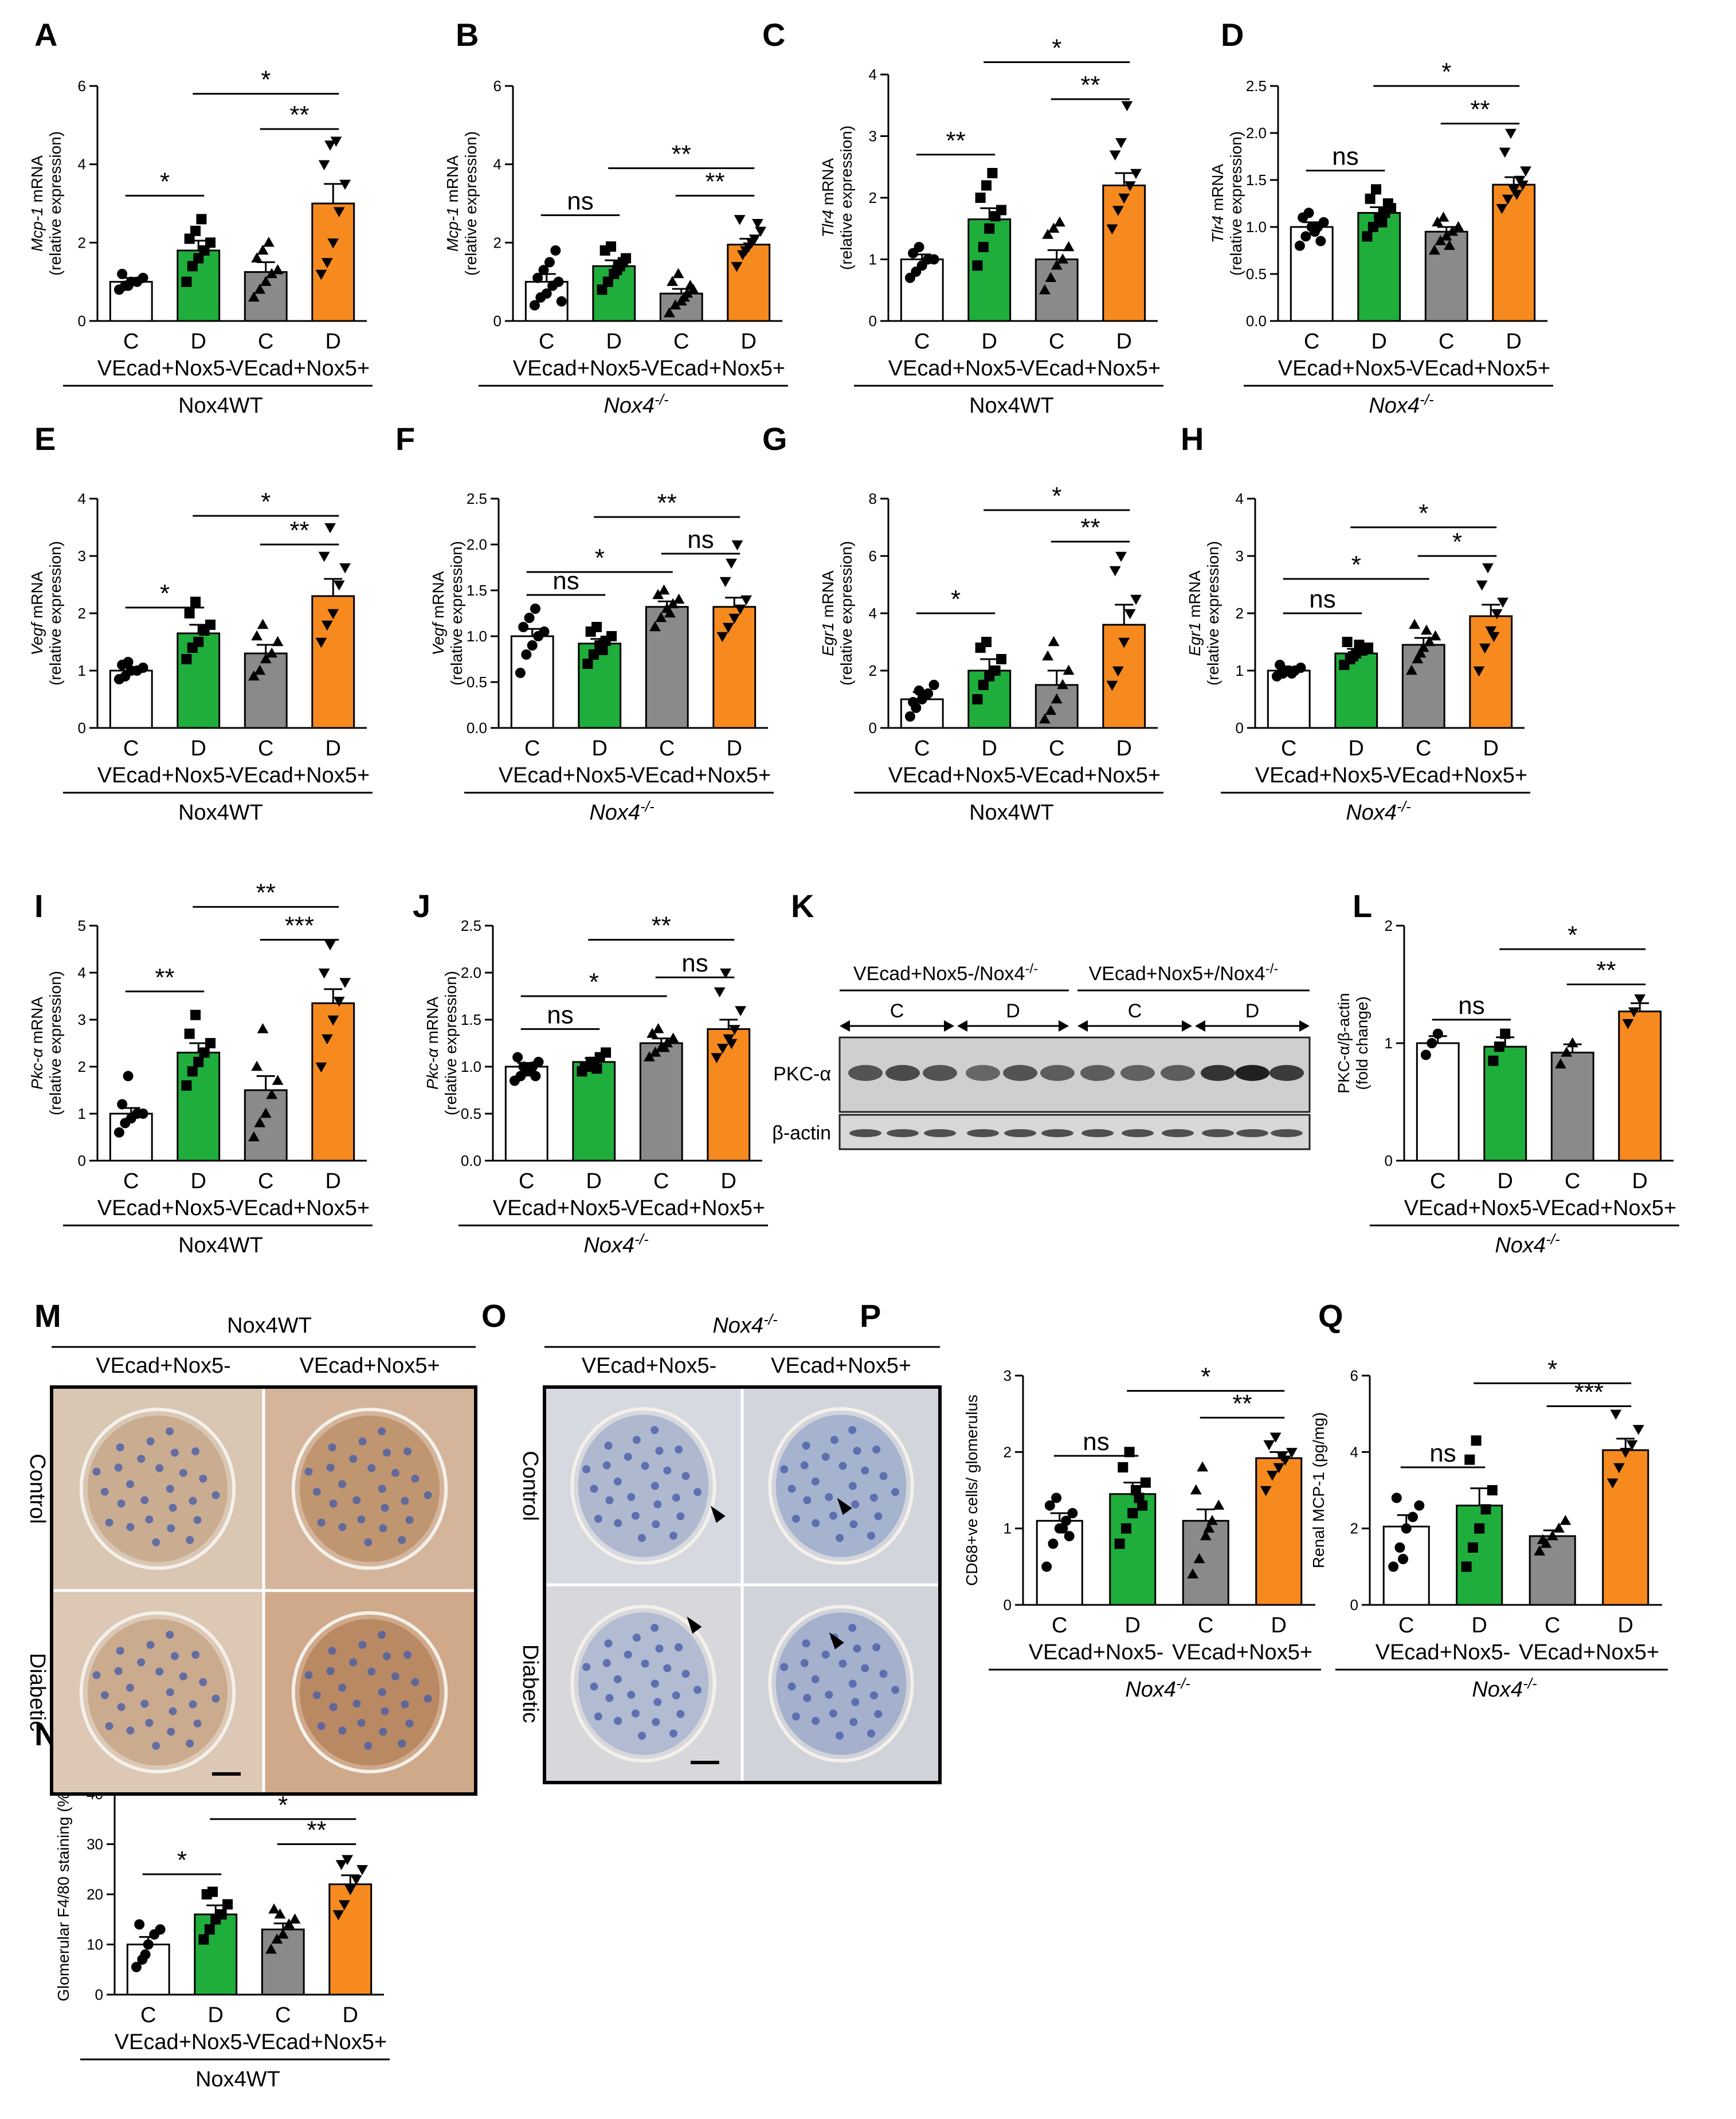  Describe the element at coordinates (636, 404) in the screenshot. I see `genotype-label: Nox4-/-` at that location.